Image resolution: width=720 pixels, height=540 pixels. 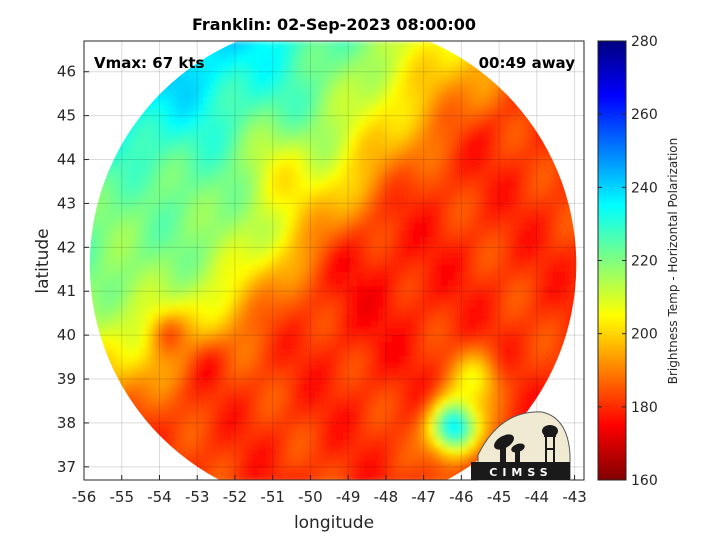 What do you see at coordinates (159, 497) in the screenshot?
I see `x-tick-label: -54` at bounding box center [159, 497].